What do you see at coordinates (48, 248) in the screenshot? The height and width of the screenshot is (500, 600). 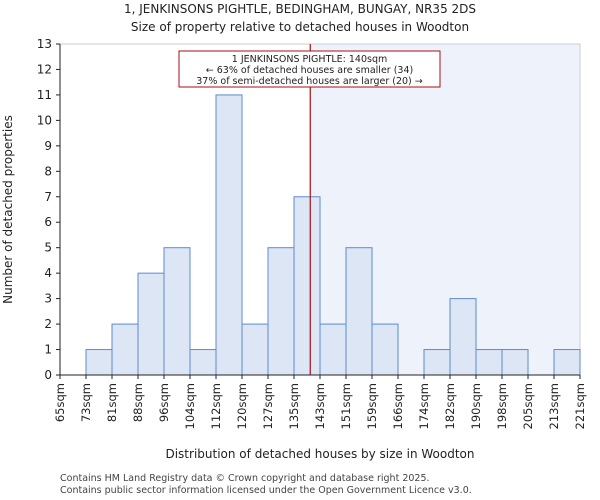 I see `y-tick-label: 5` at bounding box center [48, 248].